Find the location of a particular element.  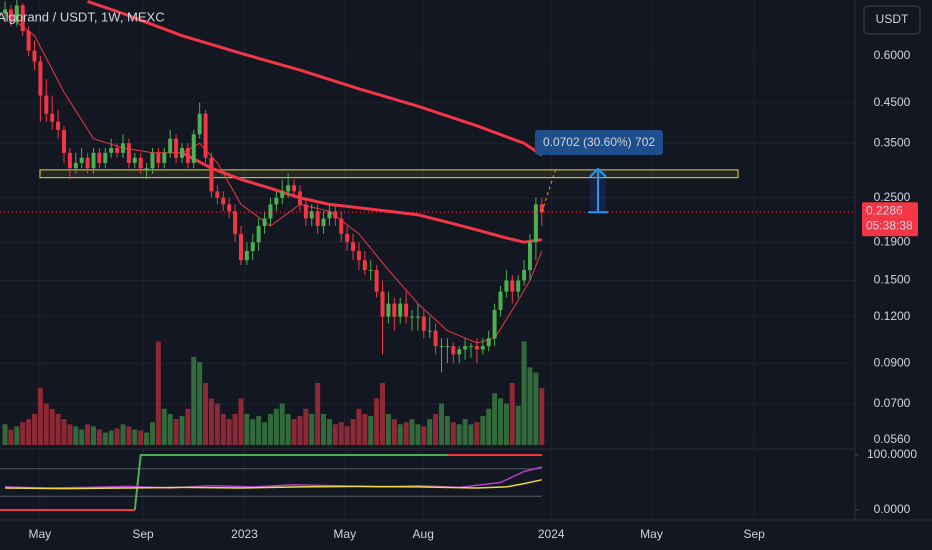

x-tick-label: Aug is located at coordinates (423, 534).